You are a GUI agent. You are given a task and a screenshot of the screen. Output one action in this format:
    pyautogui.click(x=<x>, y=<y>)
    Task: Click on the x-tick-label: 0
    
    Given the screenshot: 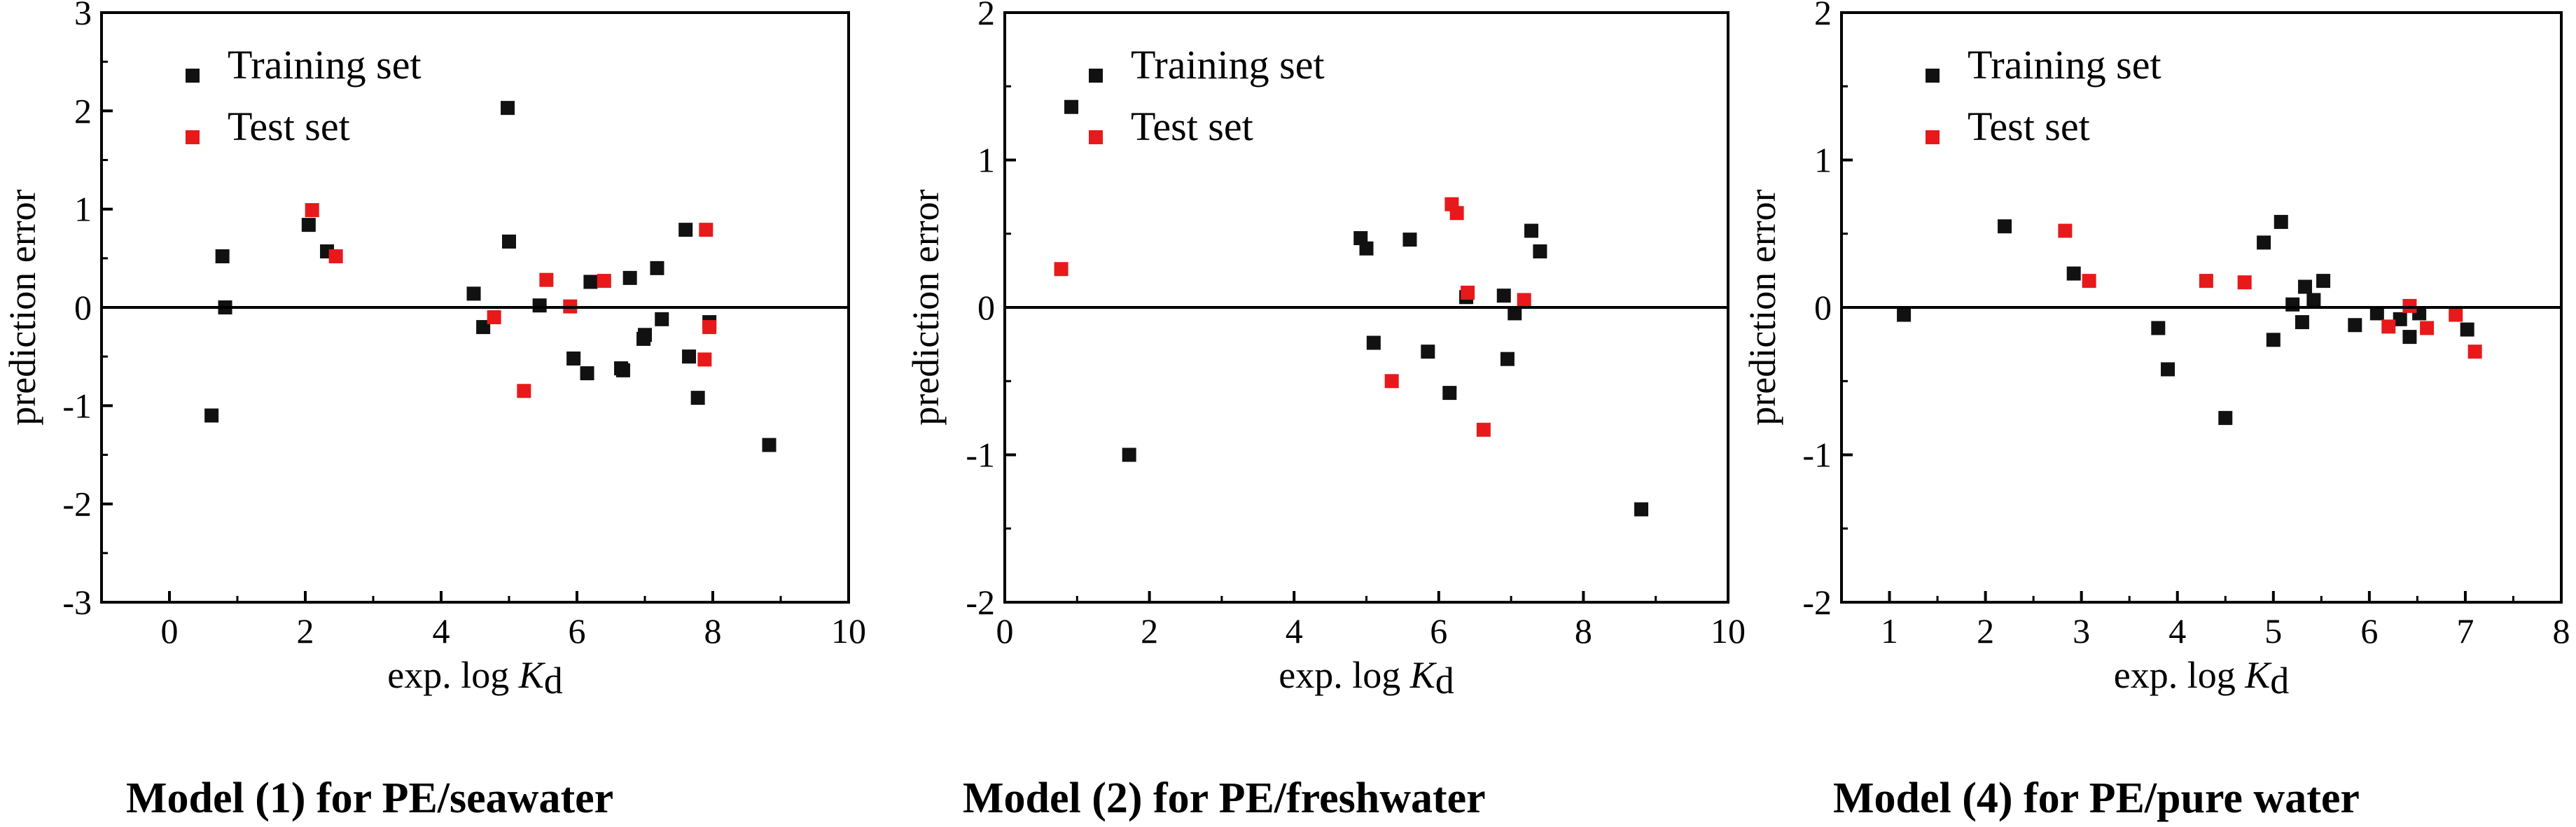 What is the action you would take?
    pyautogui.click(x=170, y=631)
    